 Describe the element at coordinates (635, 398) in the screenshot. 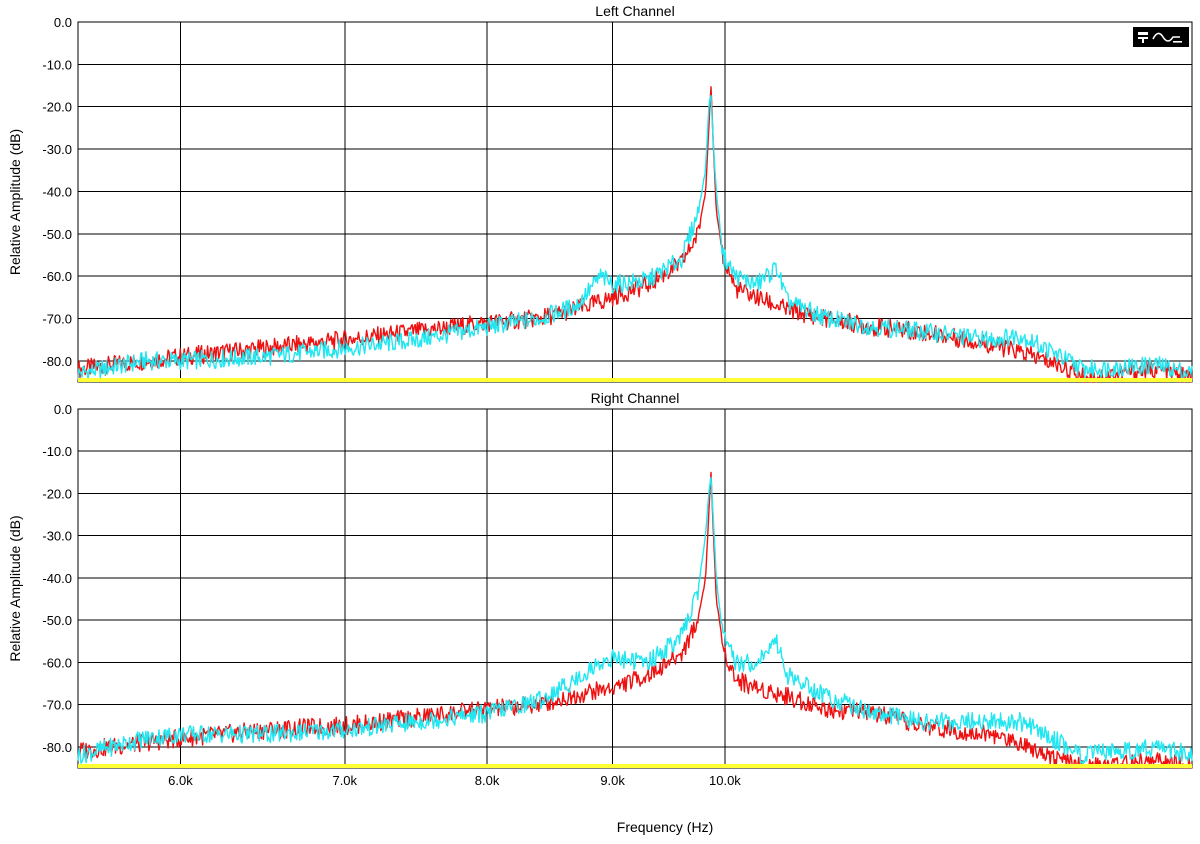

I see `panel-title: Right Channel` at that location.